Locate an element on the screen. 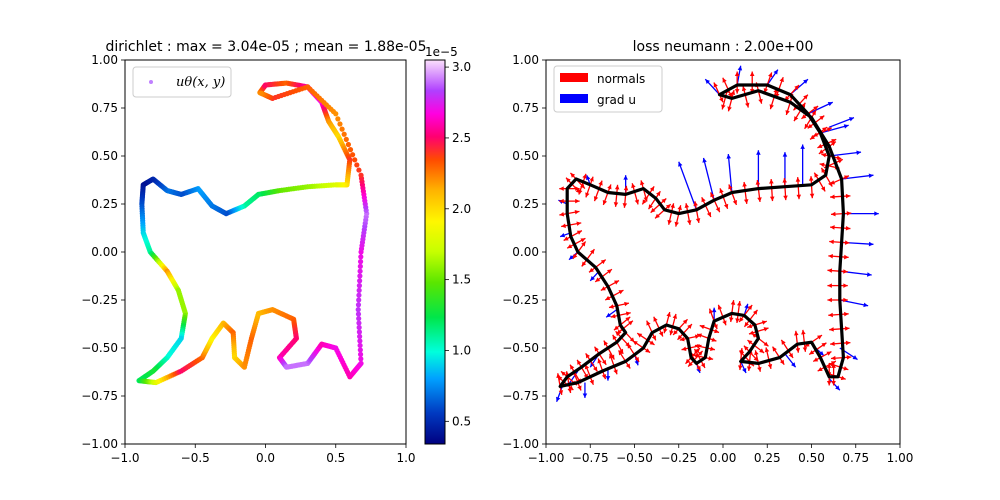 The height and width of the screenshot is (500, 1000). legend-label-grad-u: grad u is located at coordinates (616, 100).